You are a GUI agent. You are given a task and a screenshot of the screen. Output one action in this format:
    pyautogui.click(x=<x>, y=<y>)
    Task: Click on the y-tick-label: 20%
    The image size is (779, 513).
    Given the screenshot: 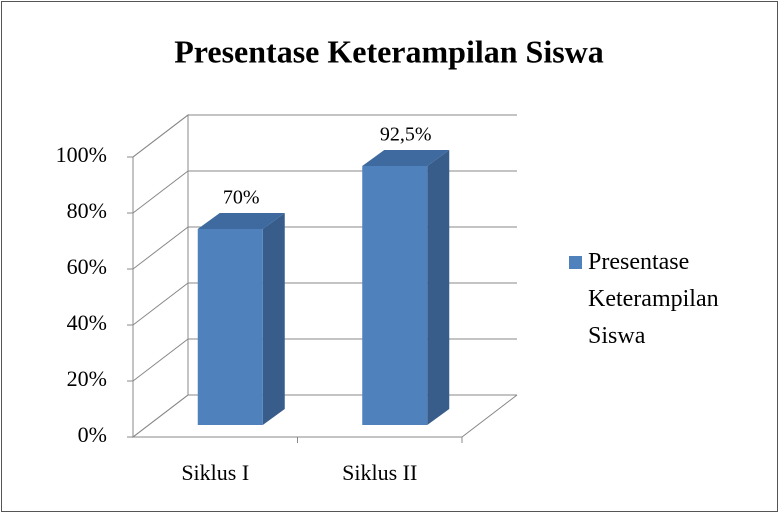 What is the action you would take?
    pyautogui.click(x=87, y=378)
    